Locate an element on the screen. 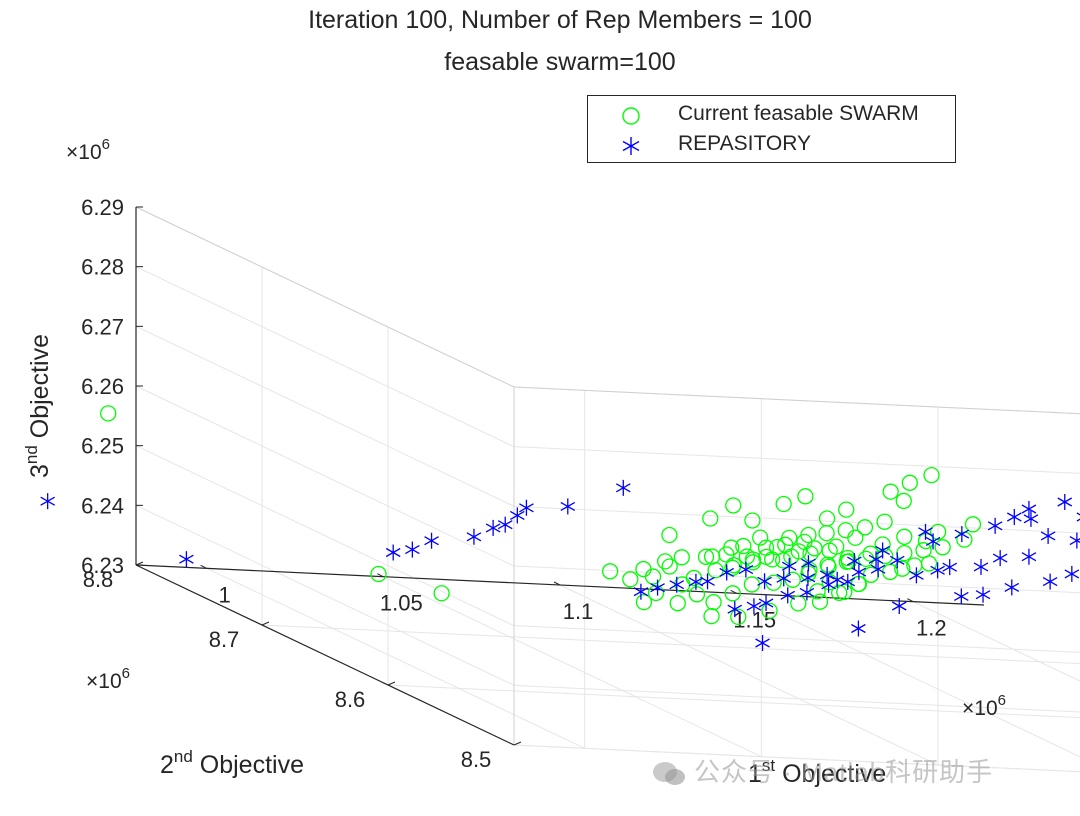  legend: Current feasable SWARM REPASITORY is located at coordinates (771, 129).